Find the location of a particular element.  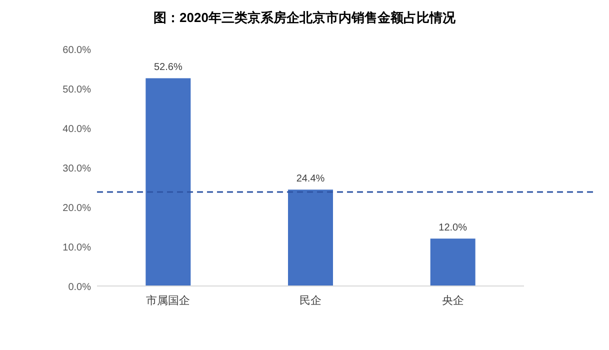

x-tick-label: 央企 is located at coordinates (453, 300).